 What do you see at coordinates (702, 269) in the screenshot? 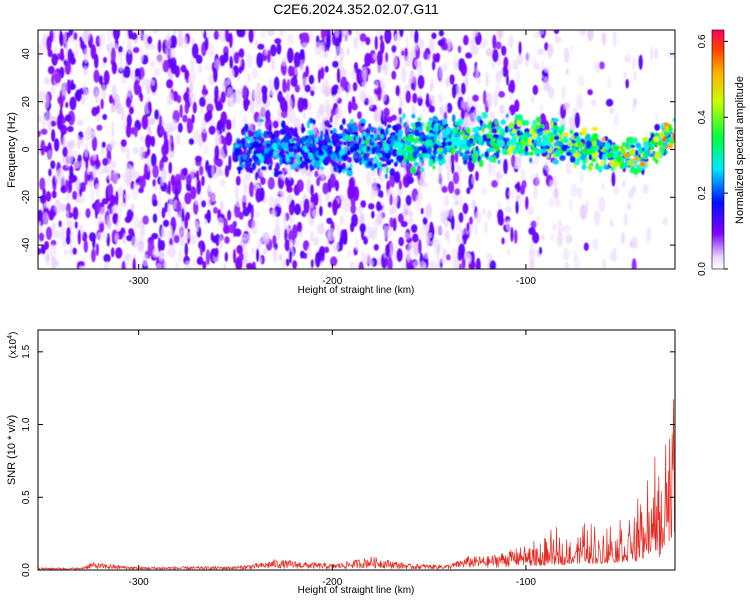
I see `colorbar-tick-label: 0.0` at bounding box center [702, 269].